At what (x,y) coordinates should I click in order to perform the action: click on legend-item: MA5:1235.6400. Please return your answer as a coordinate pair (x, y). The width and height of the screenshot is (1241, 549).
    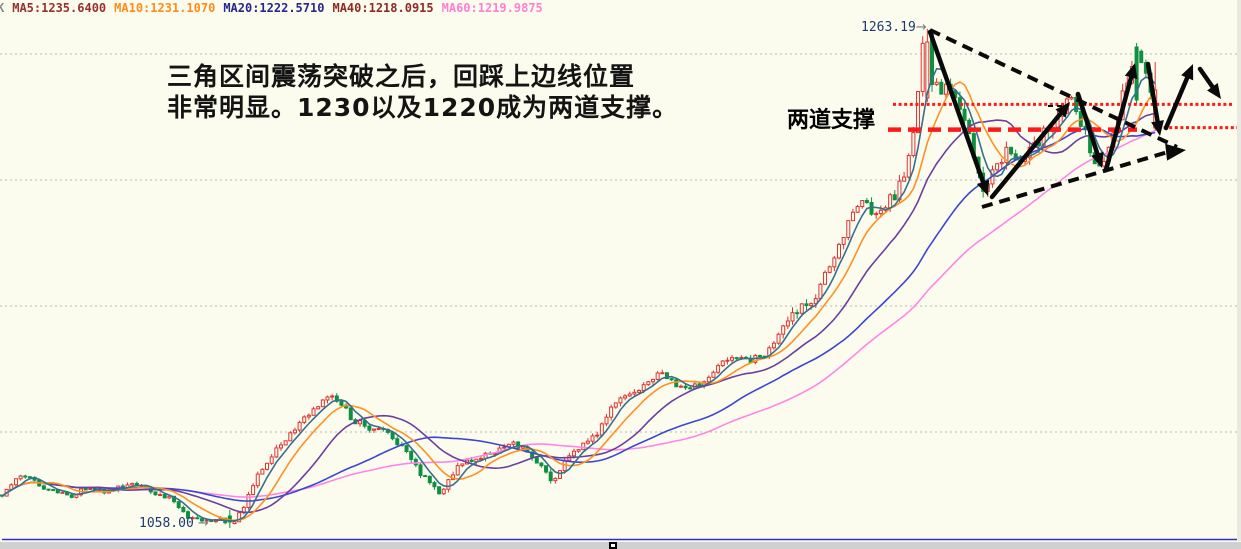
    Looking at the image, I should click on (59, 8).